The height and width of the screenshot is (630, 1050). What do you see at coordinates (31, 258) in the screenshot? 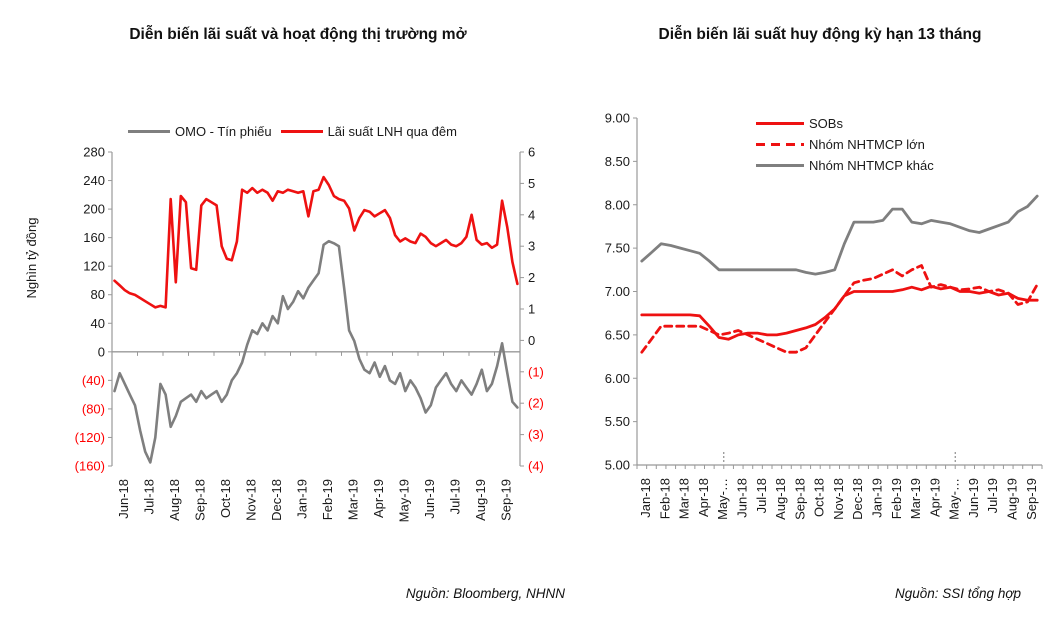
I see `svg-text: Nghìn tỷ đồng` at bounding box center [31, 258].